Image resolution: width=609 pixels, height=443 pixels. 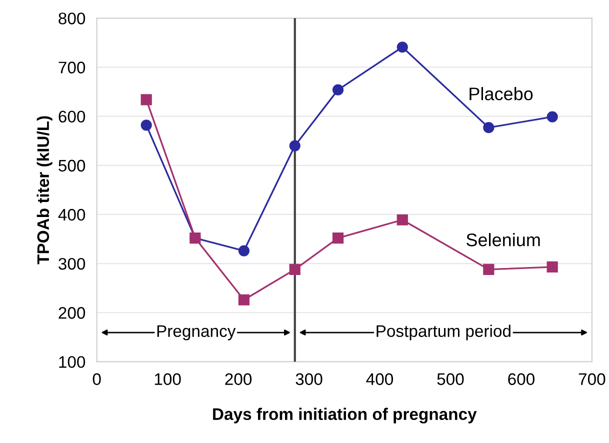 What do you see at coordinates (443, 332) in the screenshot?
I see `annotation: Postpartum period` at bounding box center [443, 332].